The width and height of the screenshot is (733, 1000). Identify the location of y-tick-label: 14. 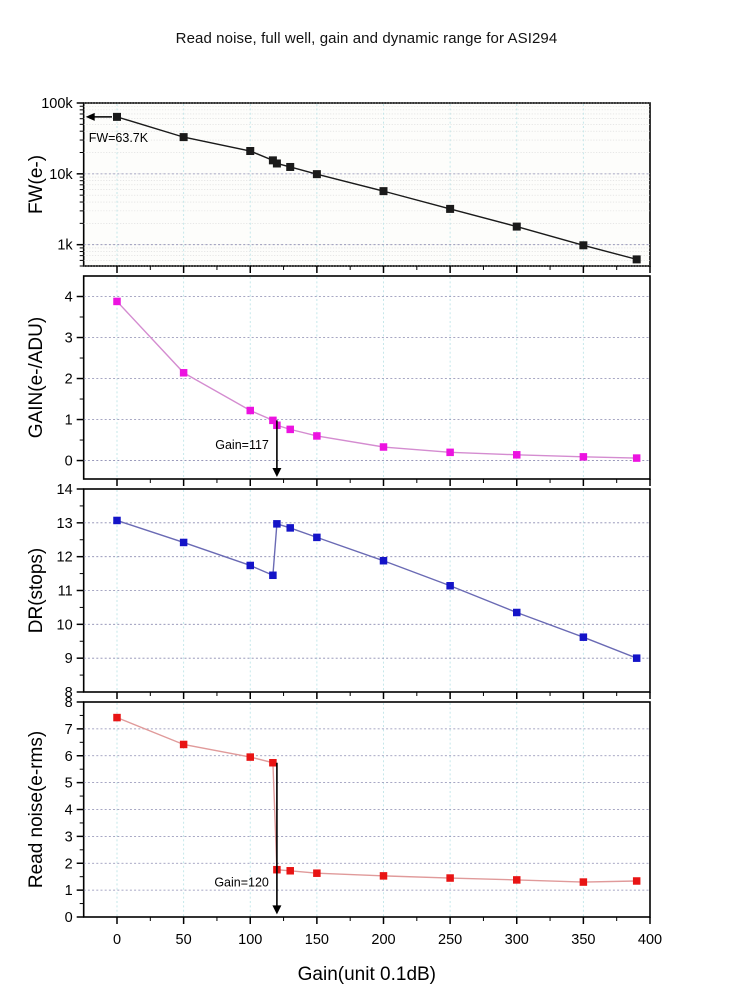
(65, 490).